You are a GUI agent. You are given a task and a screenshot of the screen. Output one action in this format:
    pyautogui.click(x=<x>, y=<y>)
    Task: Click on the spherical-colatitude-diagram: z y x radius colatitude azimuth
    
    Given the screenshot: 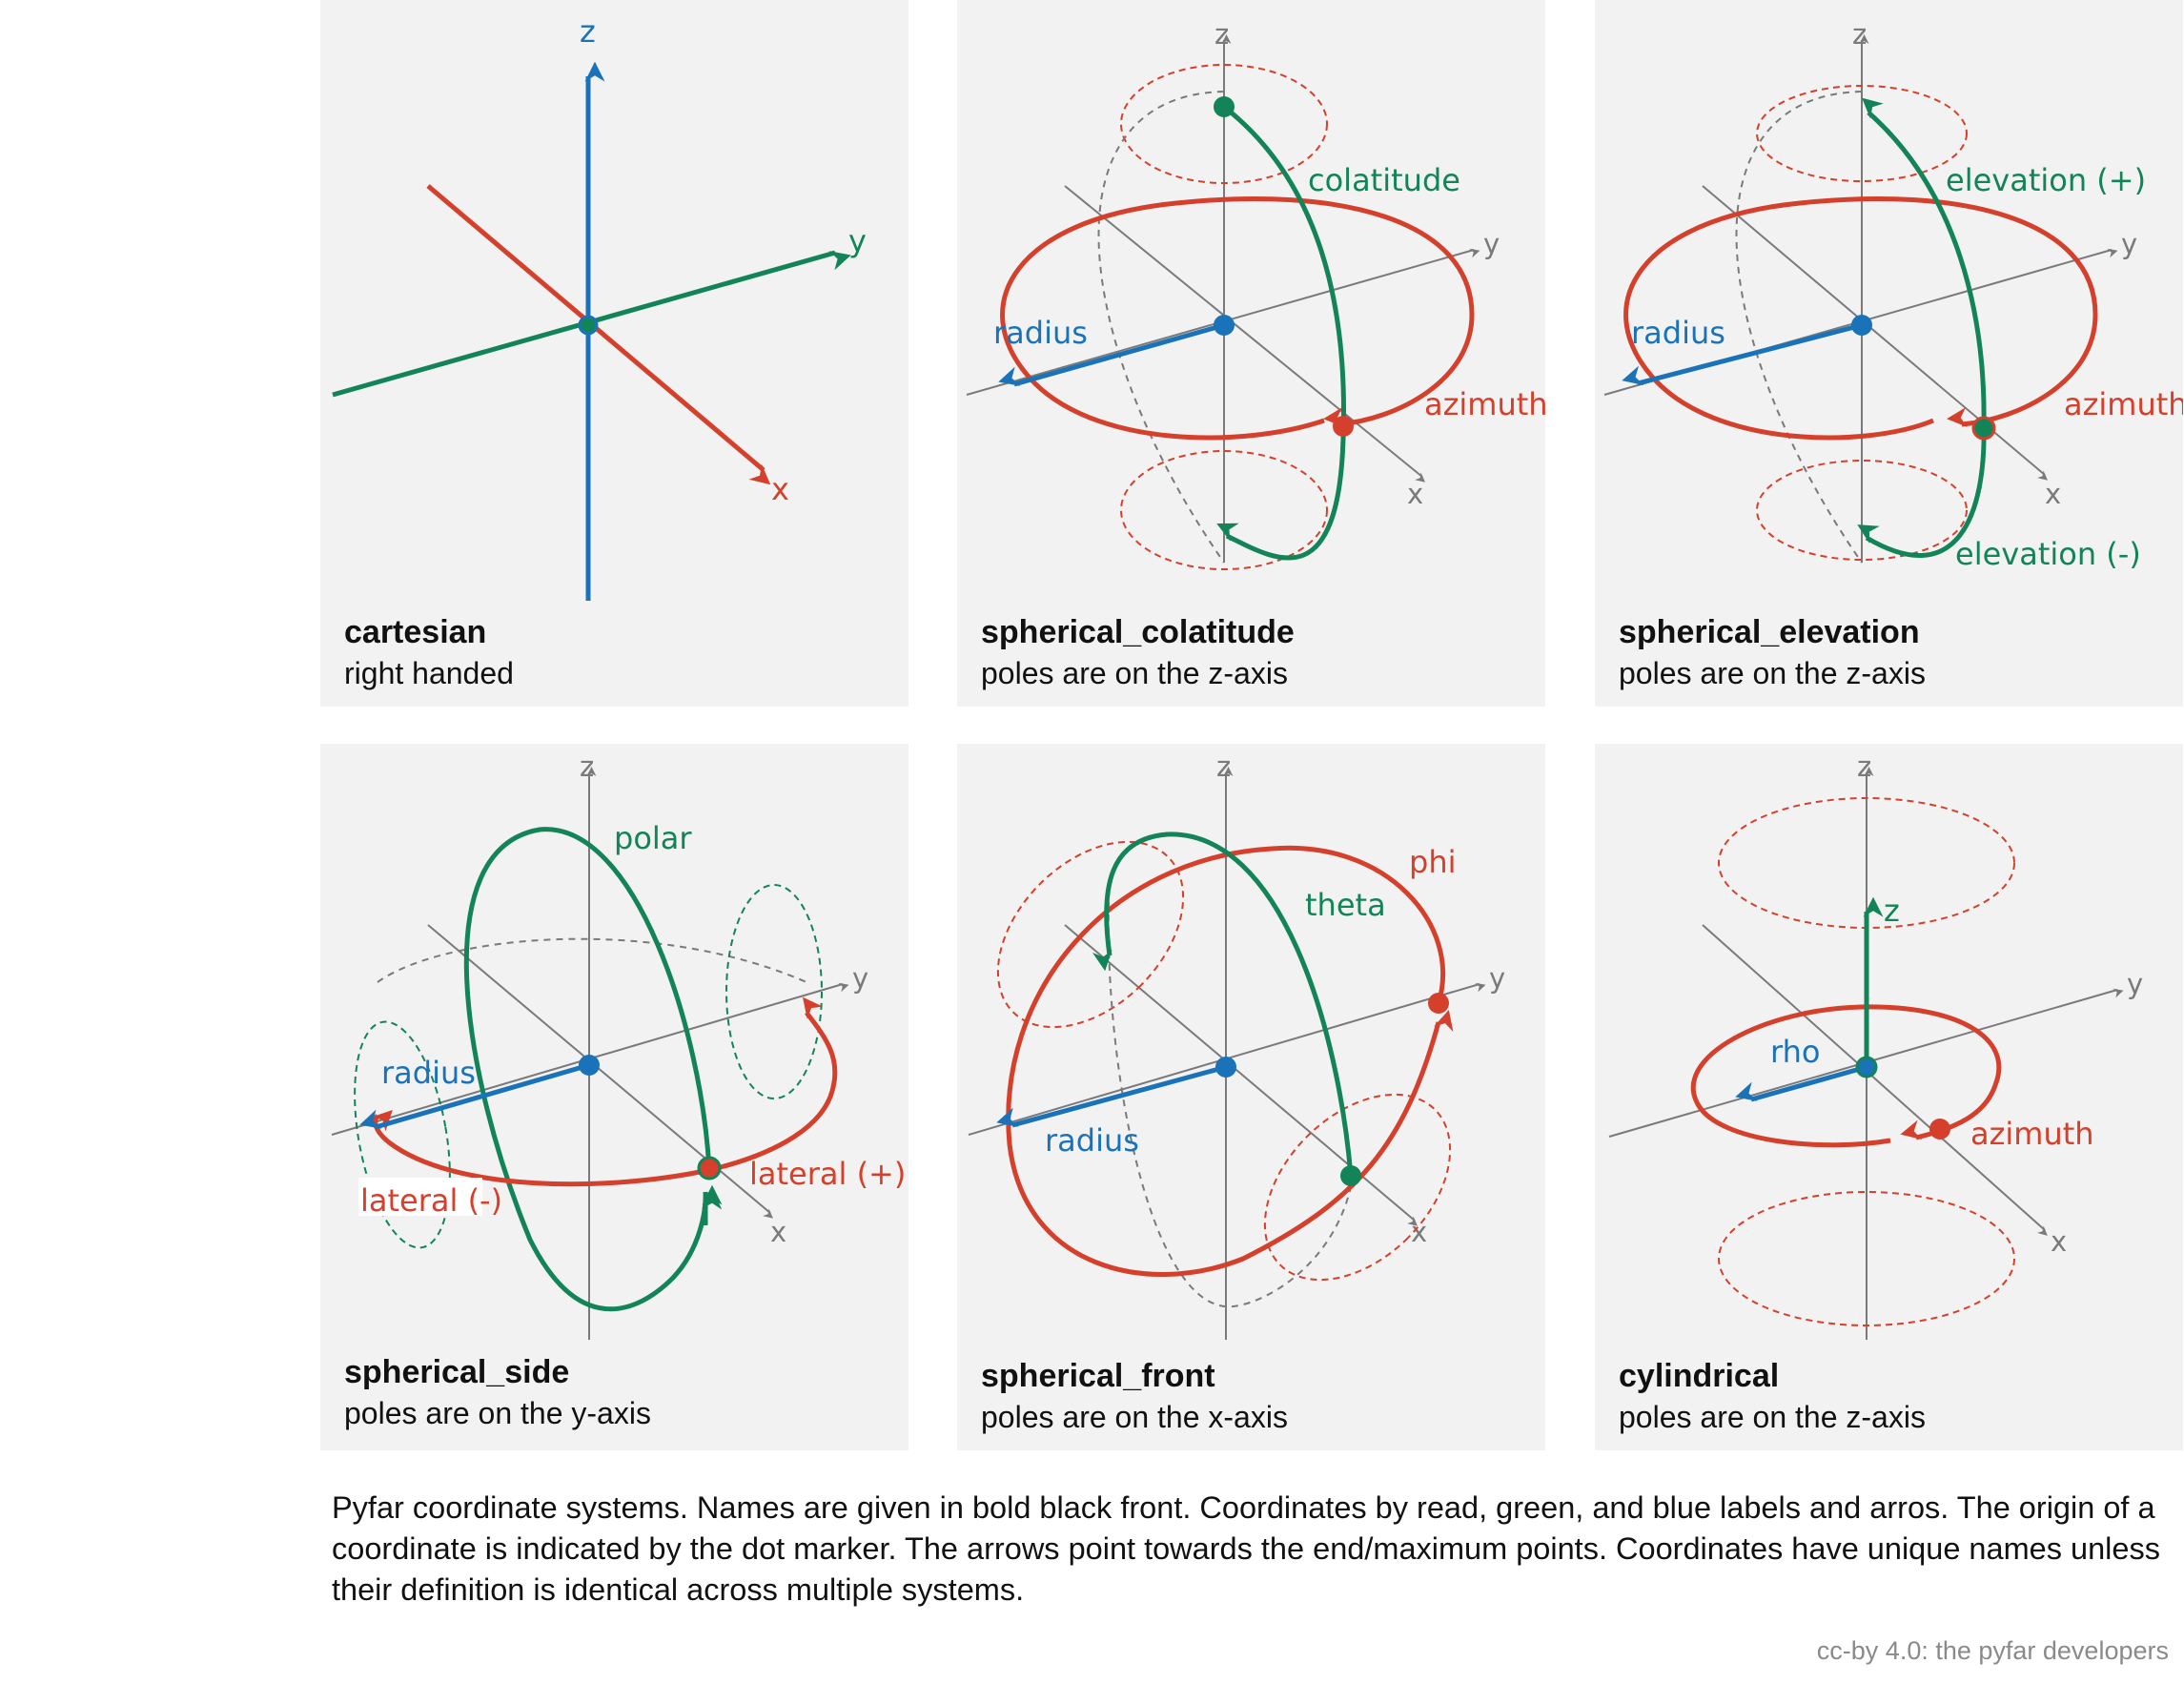 What is the action you would take?
    pyautogui.click(x=1255, y=294)
    